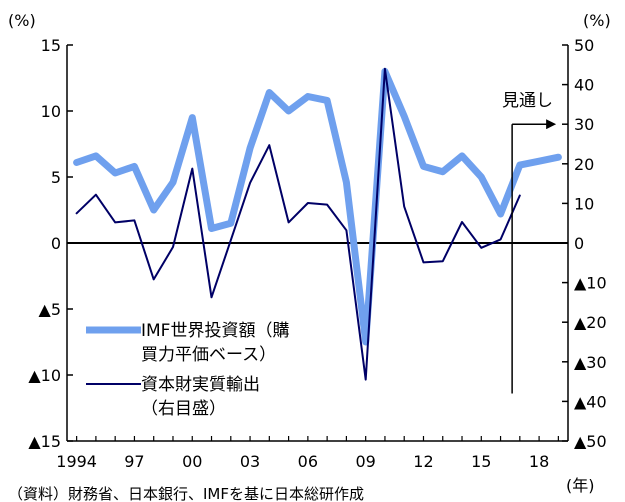 The image size is (625, 502). What do you see at coordinates (590, 401) in the screenshot?
I see `right-tick-label: ▲40` at bounding box center [590, 401].